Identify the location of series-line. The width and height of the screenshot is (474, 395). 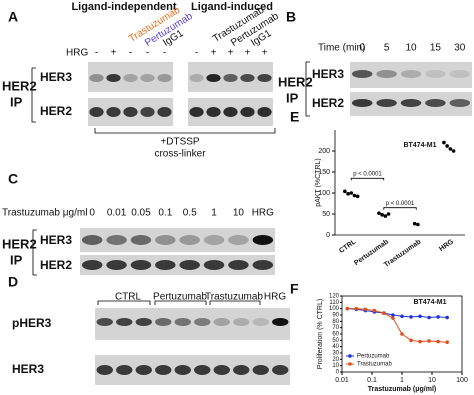
(397, 325).